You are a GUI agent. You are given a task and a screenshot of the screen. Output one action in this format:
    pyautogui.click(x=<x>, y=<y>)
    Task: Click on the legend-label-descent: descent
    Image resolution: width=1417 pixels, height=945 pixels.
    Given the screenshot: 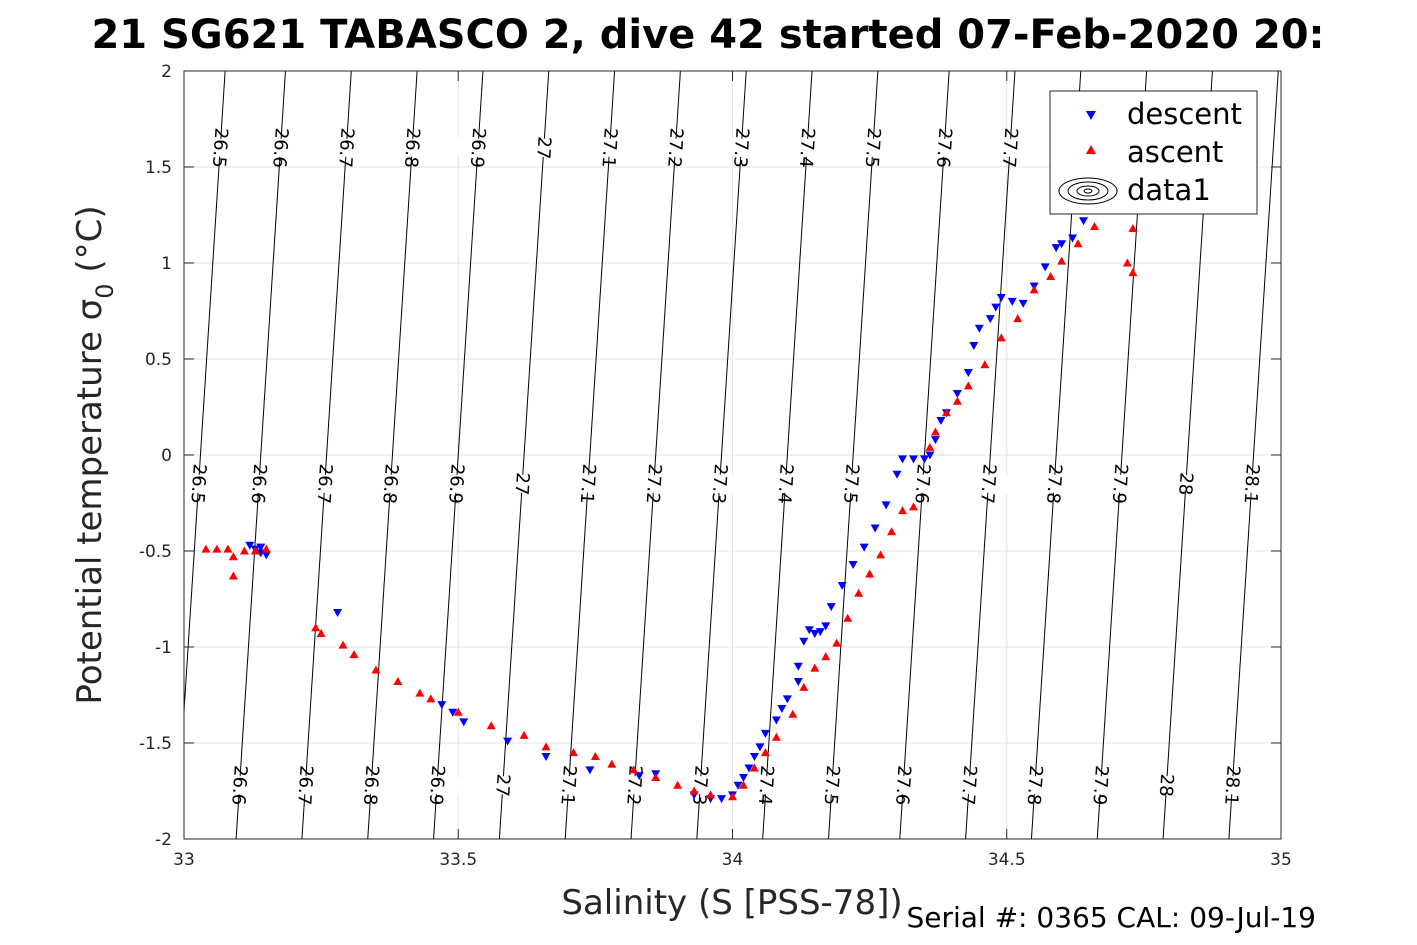 What is the action you would take?
    pyautogui.click(x=1184, y=114)
    